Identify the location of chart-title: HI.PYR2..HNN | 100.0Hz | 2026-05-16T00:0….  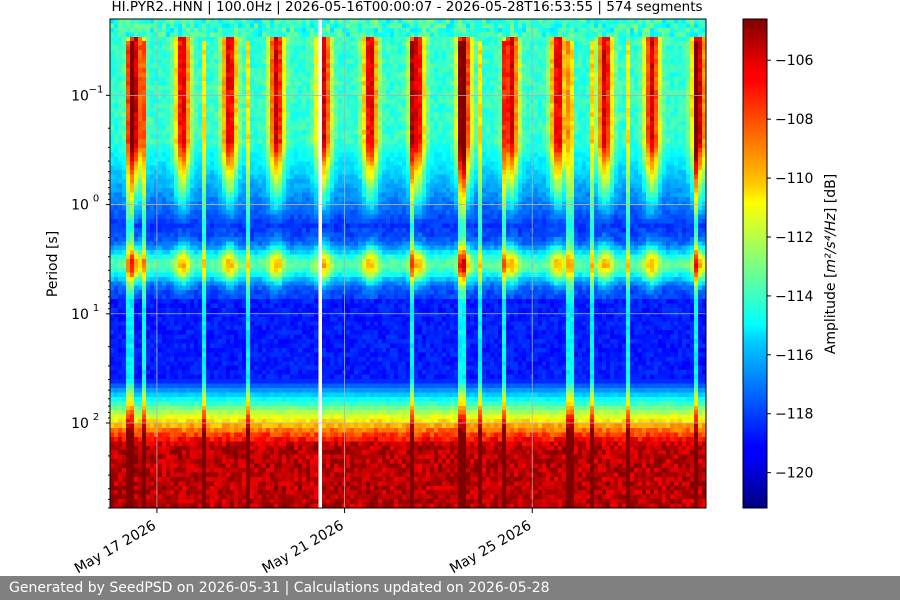
(406, 7).